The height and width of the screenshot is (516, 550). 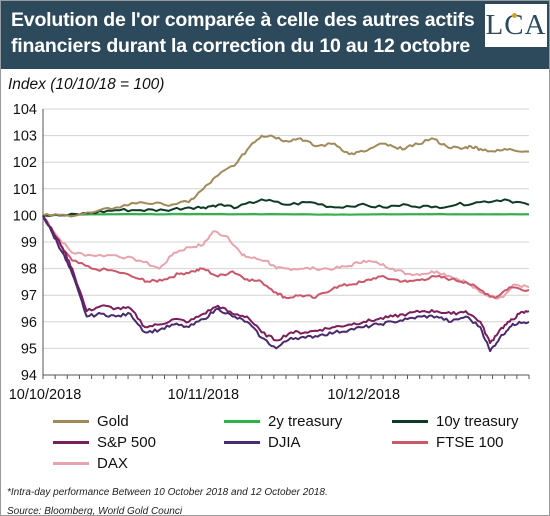 I want to click on y-tick-label: 100, so click(x=25, y=216).